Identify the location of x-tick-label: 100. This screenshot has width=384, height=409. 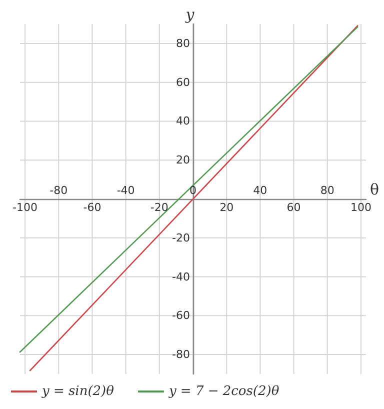
(361, 207).